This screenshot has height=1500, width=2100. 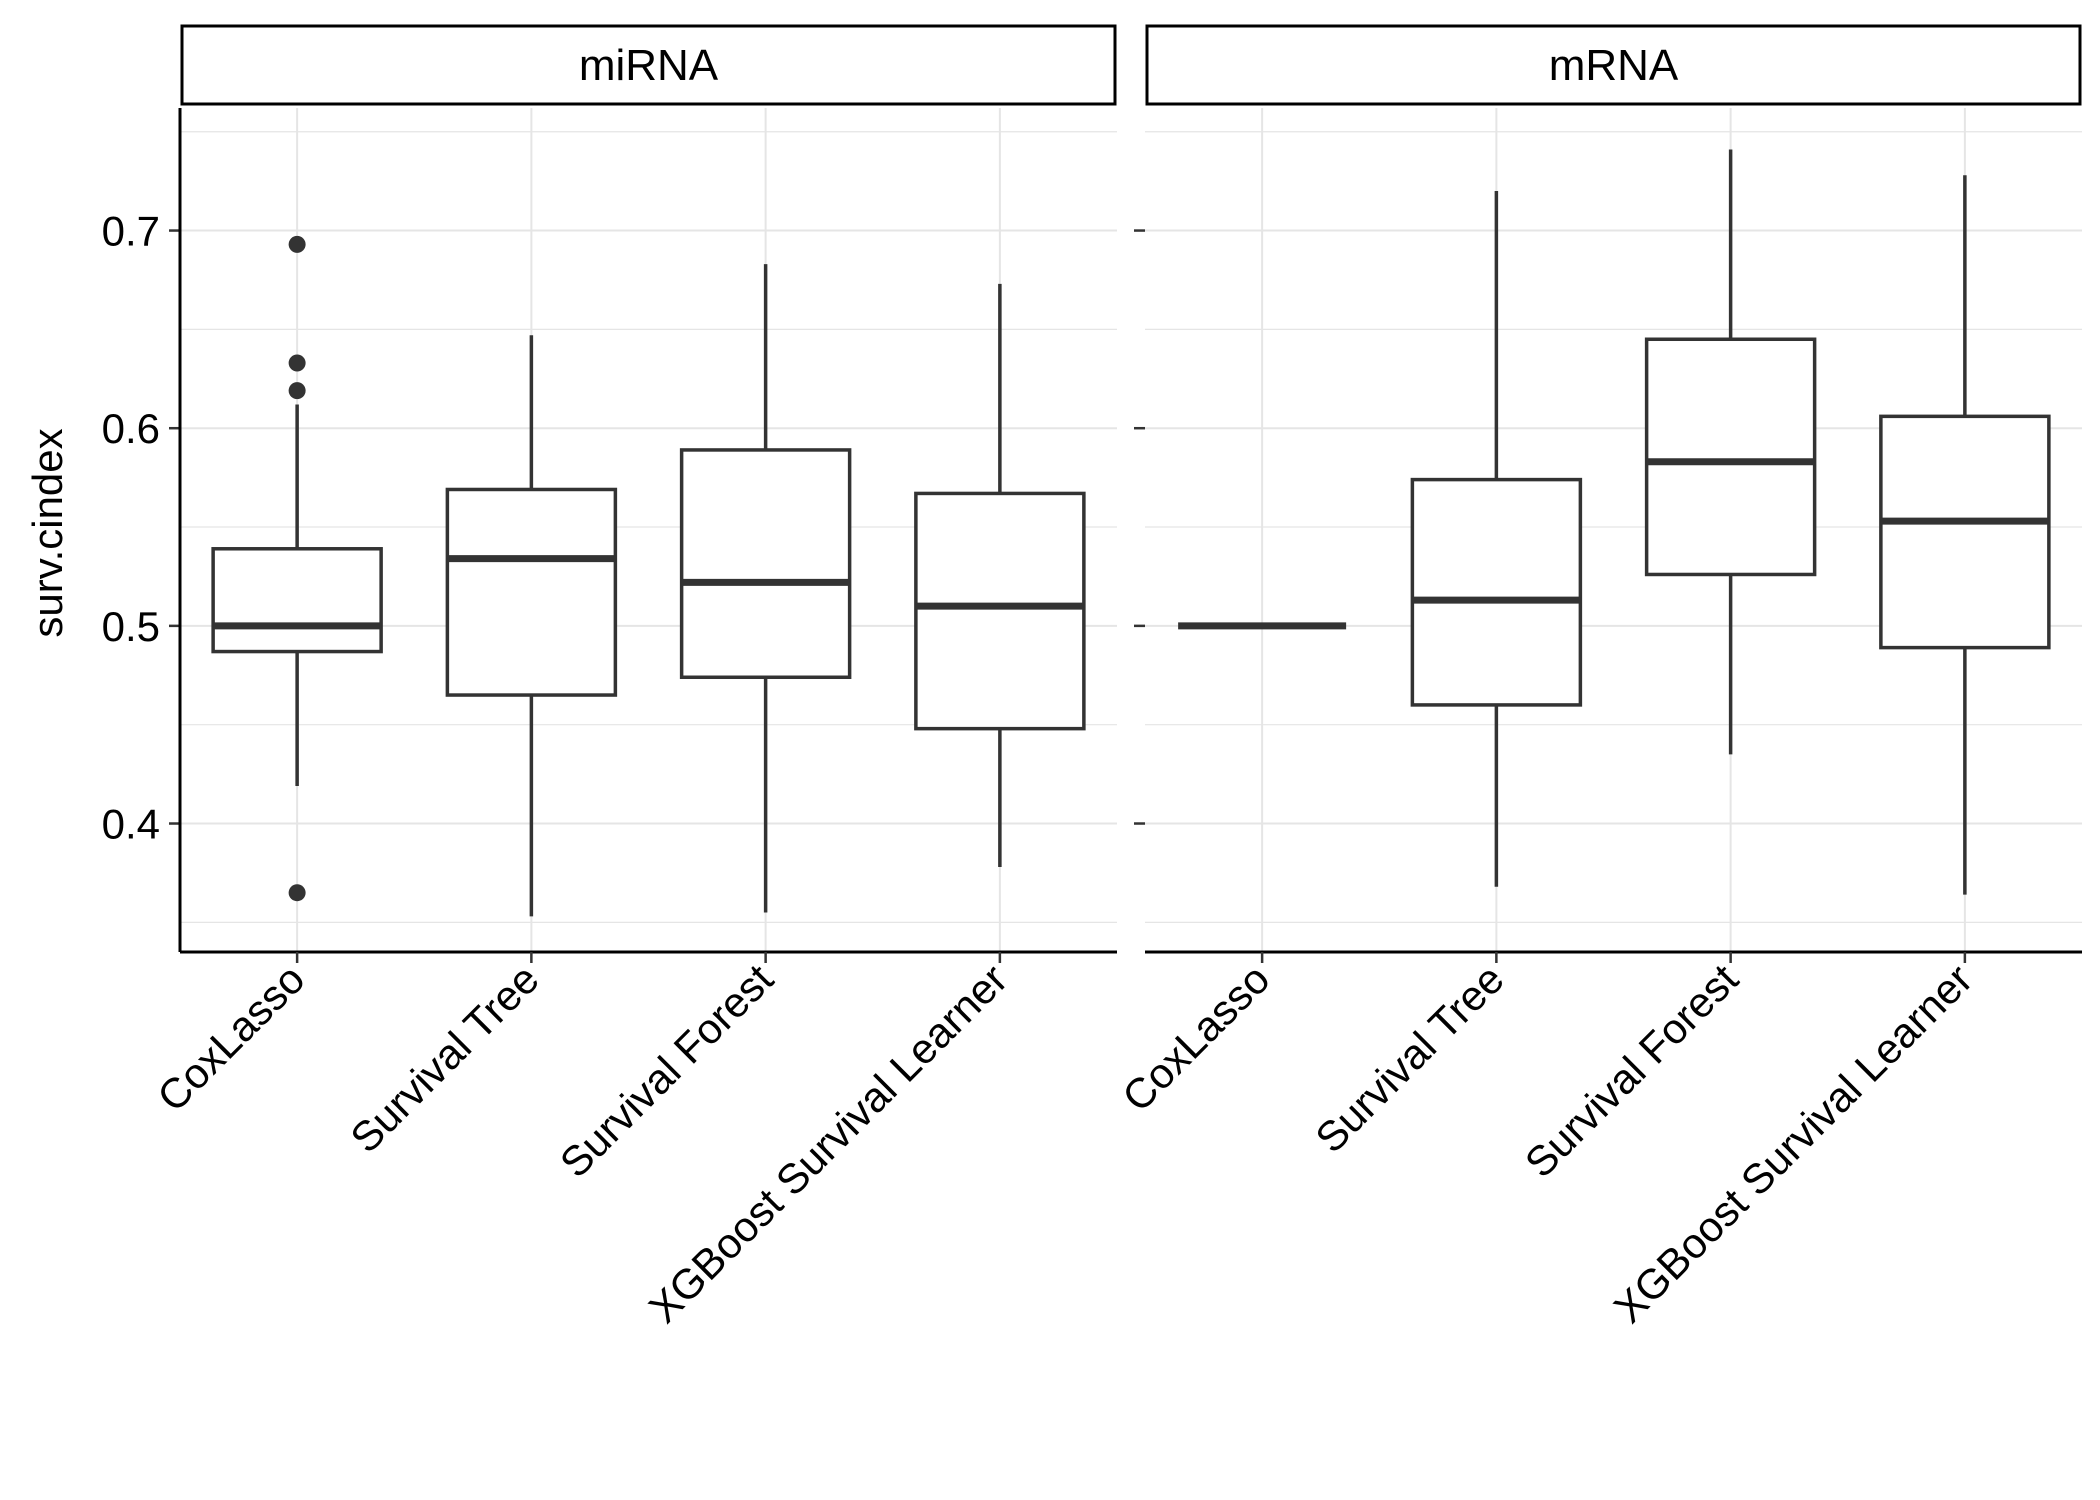 I want to click on box-mirna-coxlasso, so click(x=297, y=568).